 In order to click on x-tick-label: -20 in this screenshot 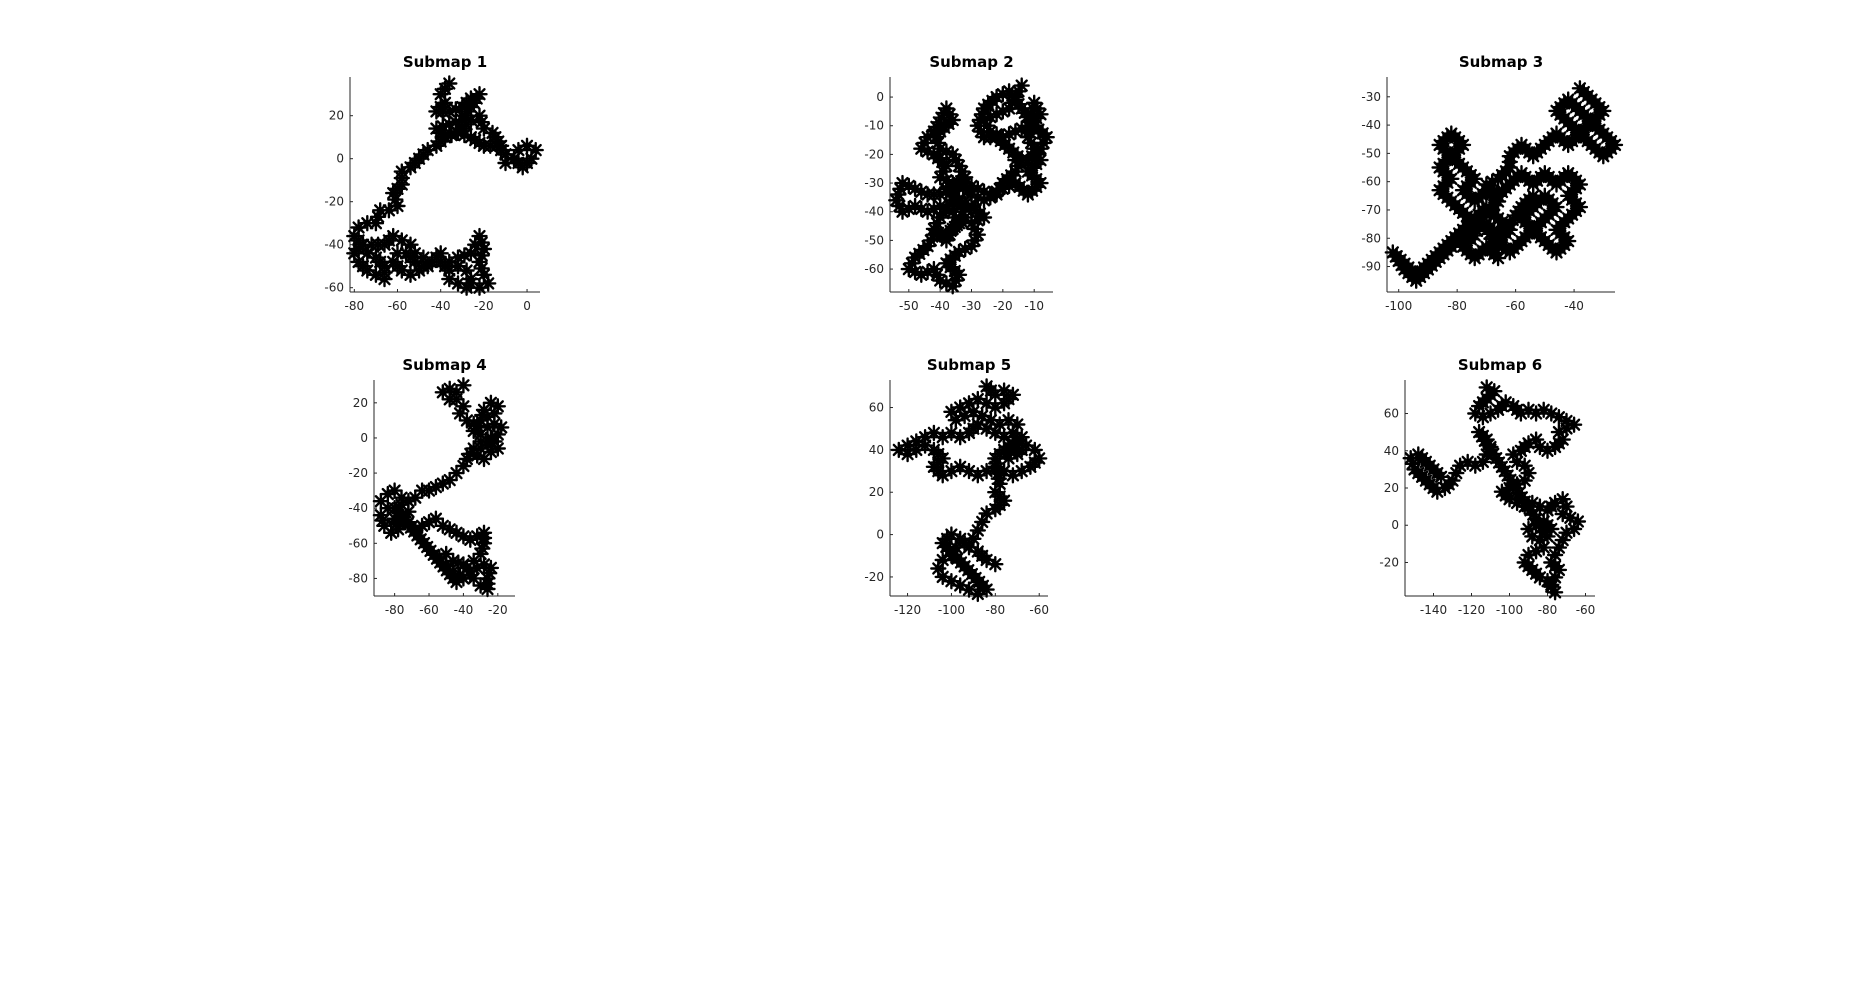, I will do `click(484, 306)`.